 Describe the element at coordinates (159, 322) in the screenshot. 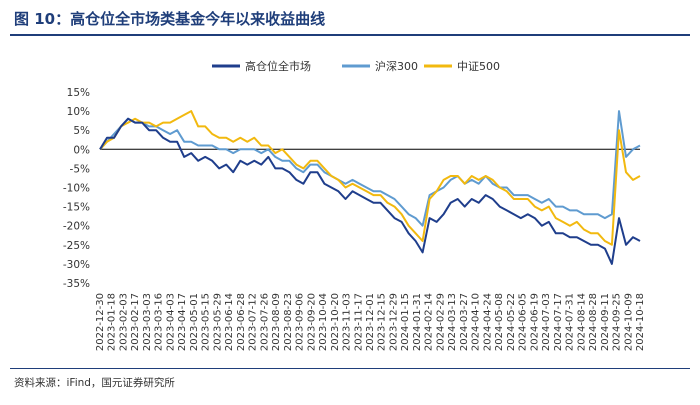

I see `x-tick-label: 2023-03-16` at that location.